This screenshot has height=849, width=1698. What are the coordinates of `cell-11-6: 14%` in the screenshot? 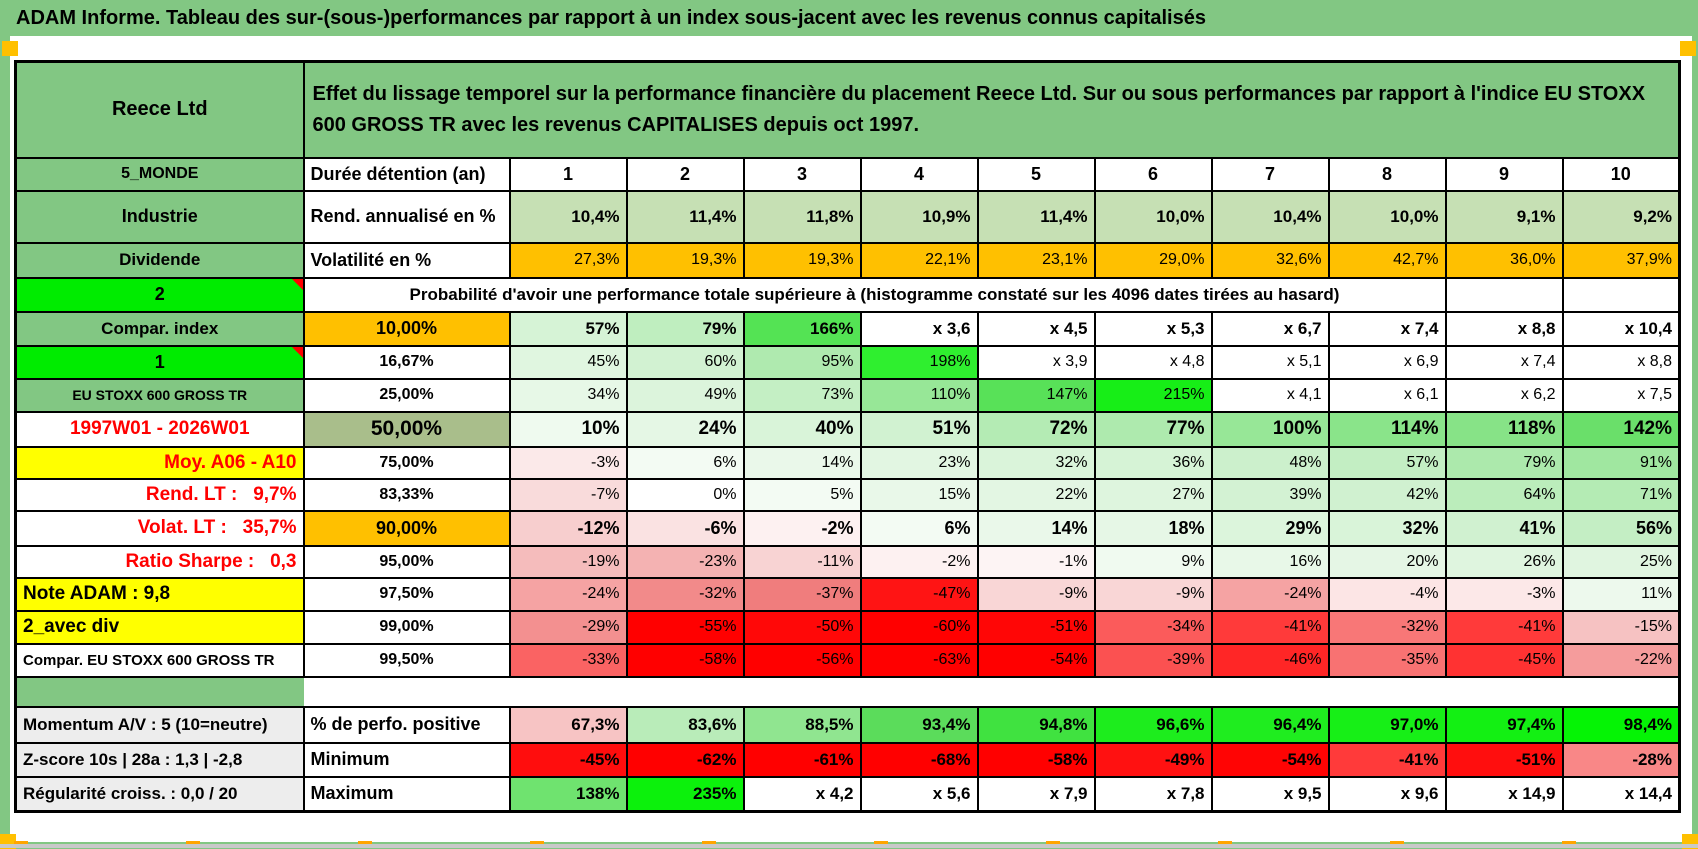 It's located at (1036, 528).